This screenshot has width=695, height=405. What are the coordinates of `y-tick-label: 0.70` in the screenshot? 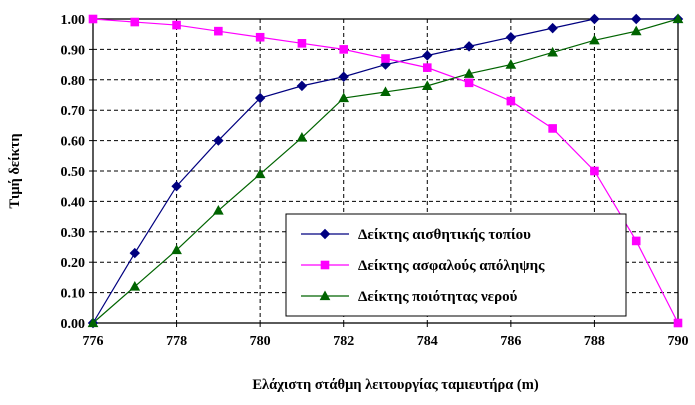 It's located at (73, 111).